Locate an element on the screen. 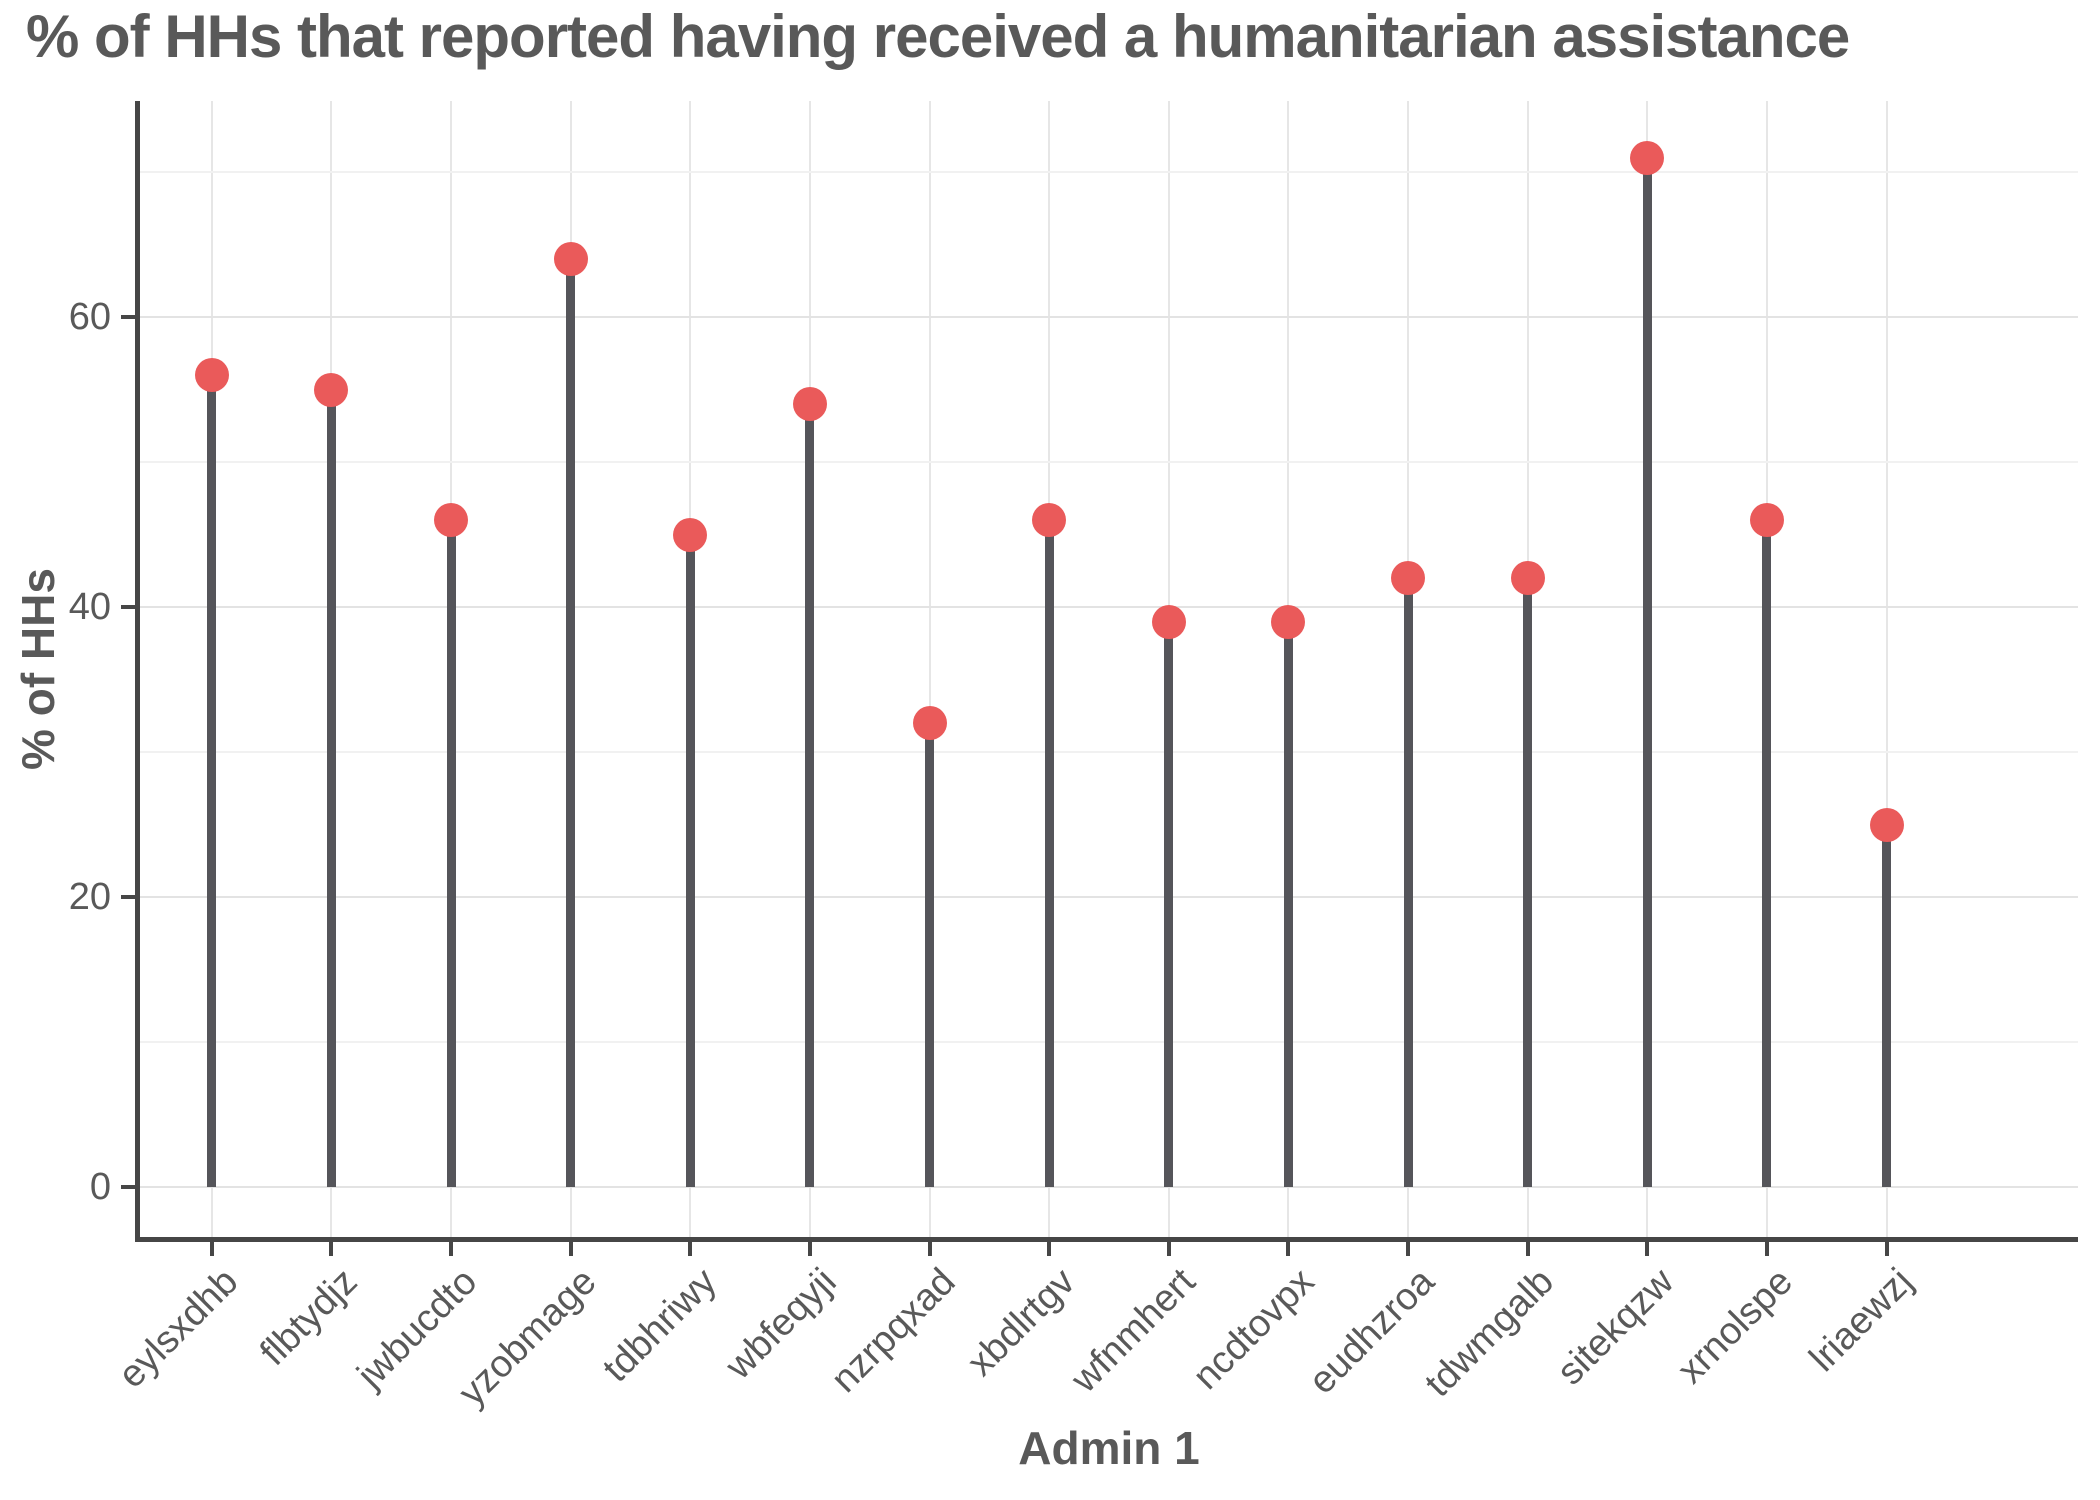 The width and height of the screenshot is (2100, 1500). x-tick-label: ncdtovpx is located at coordinates (1254, 1329).